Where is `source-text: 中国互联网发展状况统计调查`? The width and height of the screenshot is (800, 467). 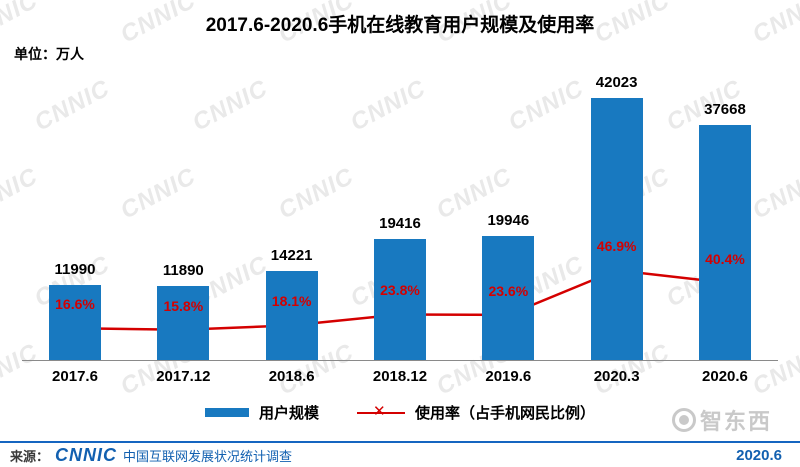 source-text: 中国互联网发展状况统计调查 is located at coordinates (208, 456).